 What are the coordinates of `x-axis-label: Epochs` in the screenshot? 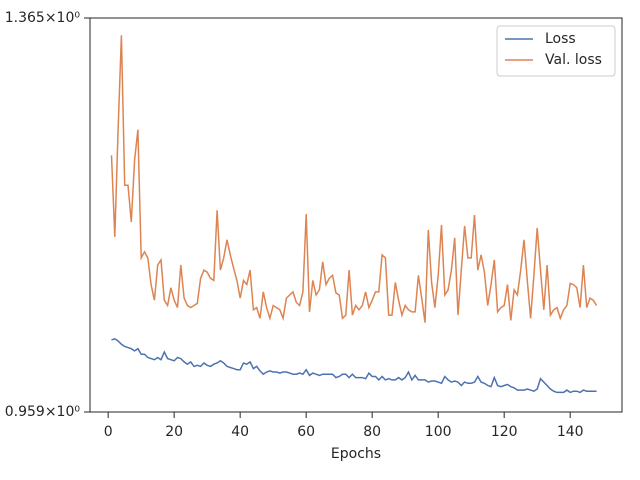 It's located at (356, 454).